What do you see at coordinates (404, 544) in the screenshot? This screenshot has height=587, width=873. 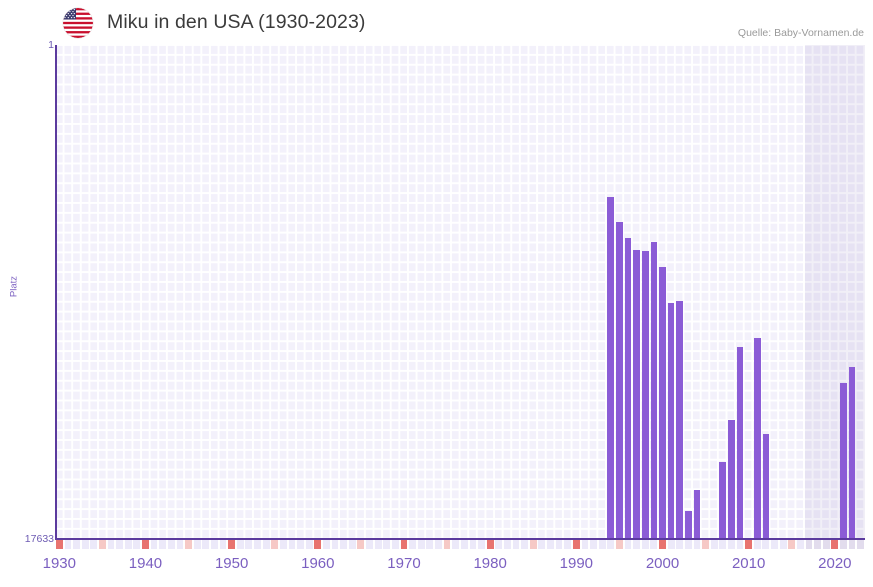 I see `x-tick-1970` at bounding box center [404, 544].